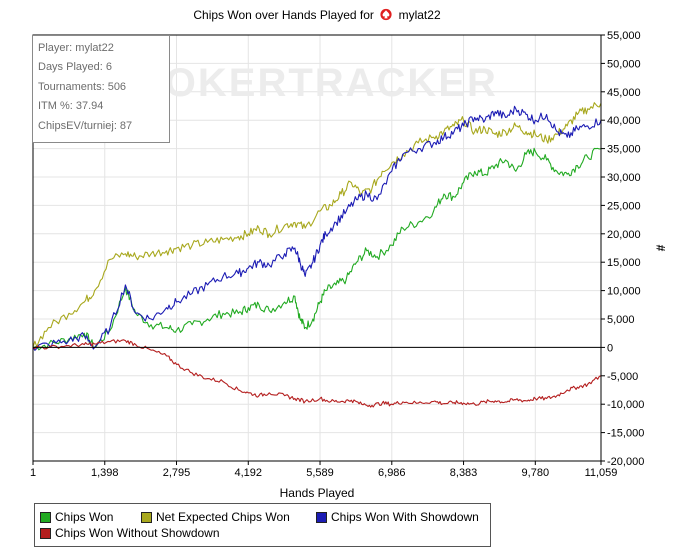 This screenshot has width=694, height=553. Describe the element at coordinates (45, 533) in the screenshot. I see `legend-swatch-without-showdown` at that location.